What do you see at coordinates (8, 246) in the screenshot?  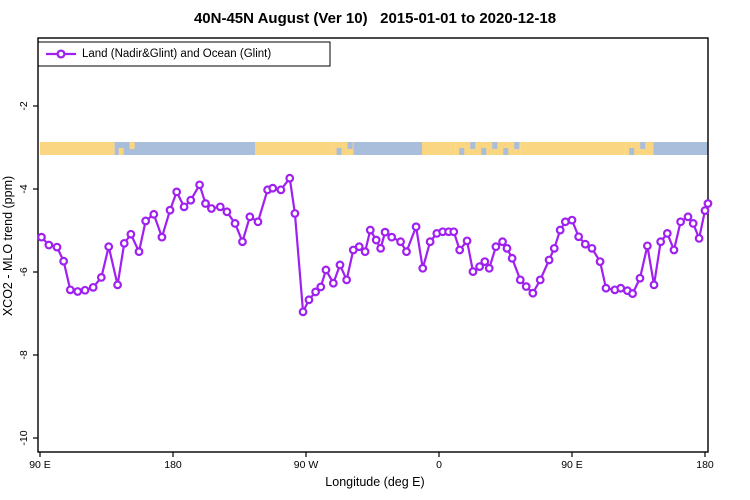 I see `y-axis-label: XCO2 - MLO trend (ppm)` at bounding box center [8, 246].